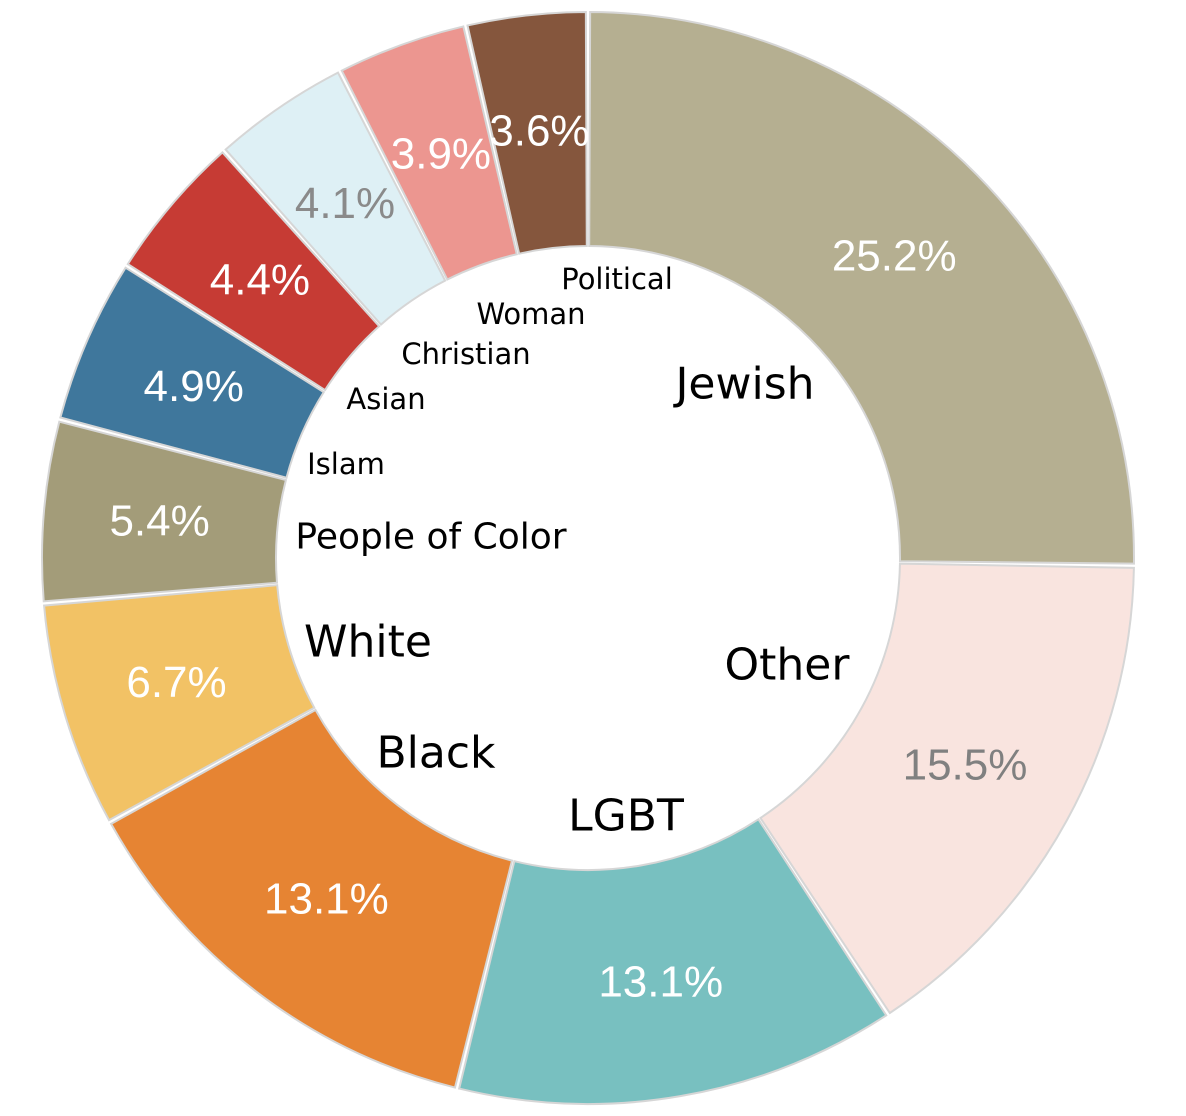  What do you see at coordinates (346, 464) in the screenshot?
I see `category-label-islam: Islam` at bounding box center [346, 464].